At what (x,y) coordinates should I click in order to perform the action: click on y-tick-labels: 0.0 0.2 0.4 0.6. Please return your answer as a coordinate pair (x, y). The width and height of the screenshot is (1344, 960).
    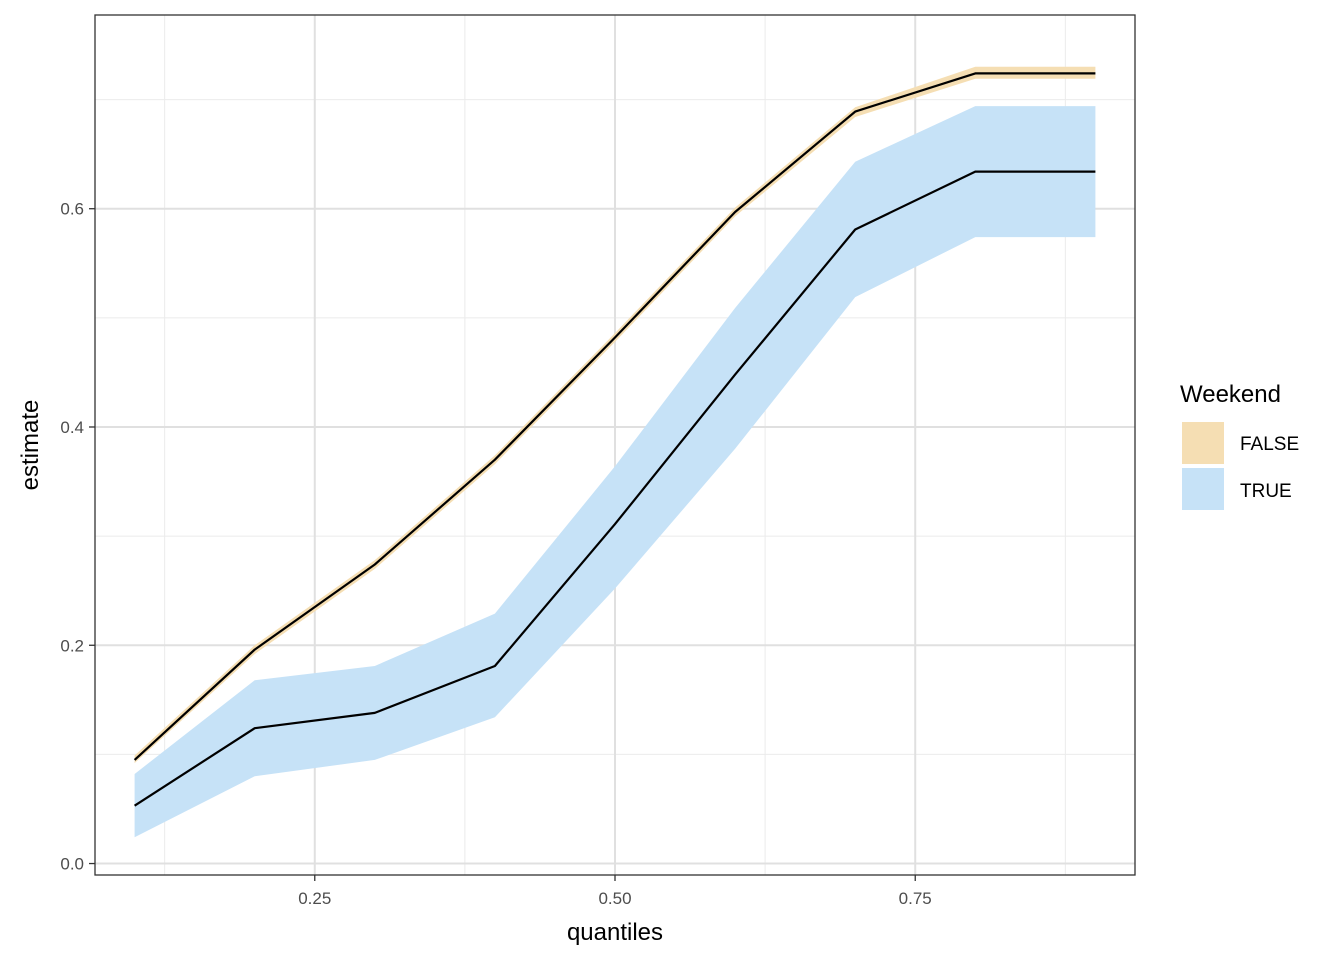
    Looking at the image, I should click on (72, 537).